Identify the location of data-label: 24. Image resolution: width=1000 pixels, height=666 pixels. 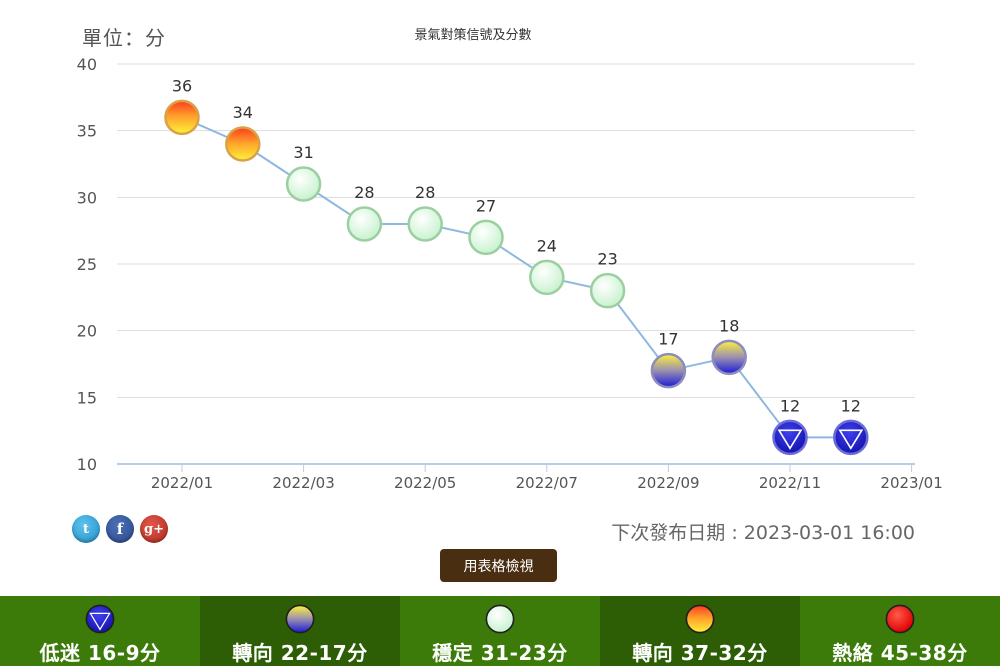
(547, 245).